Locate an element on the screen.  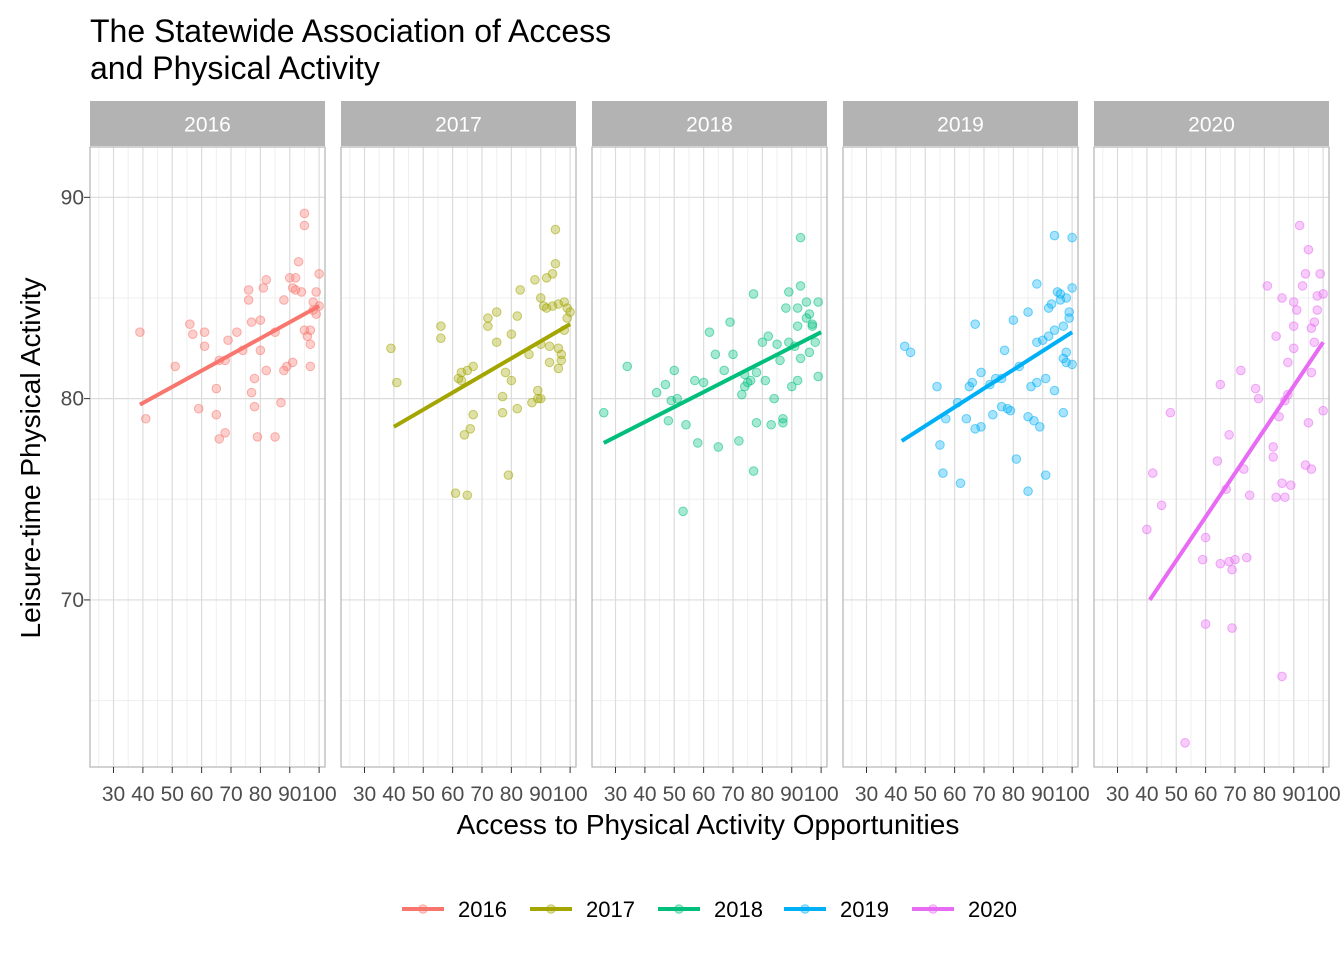
x-tick-label: 50 is located at coordinates (925, 794).